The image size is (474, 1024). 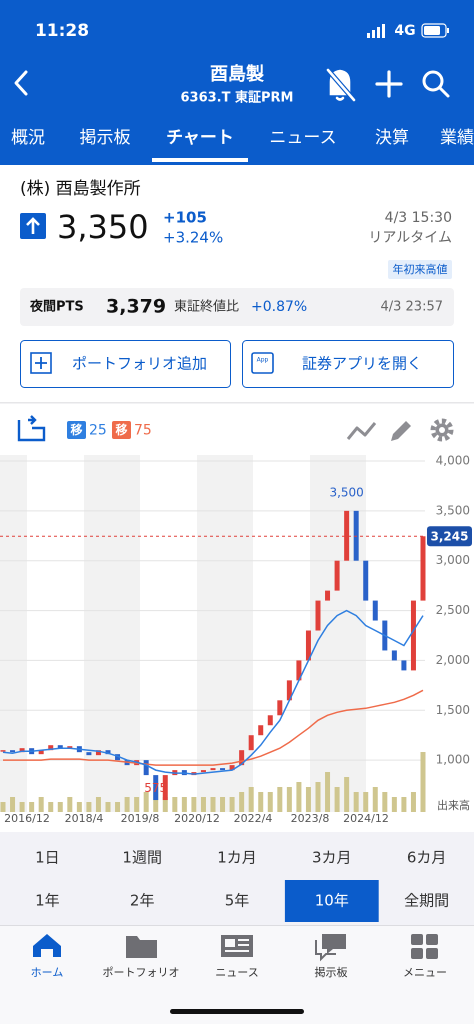 What do you see at coordinates (401, 431) in the screenshot?
I see `draw-button` at bounding box center [401, 431].